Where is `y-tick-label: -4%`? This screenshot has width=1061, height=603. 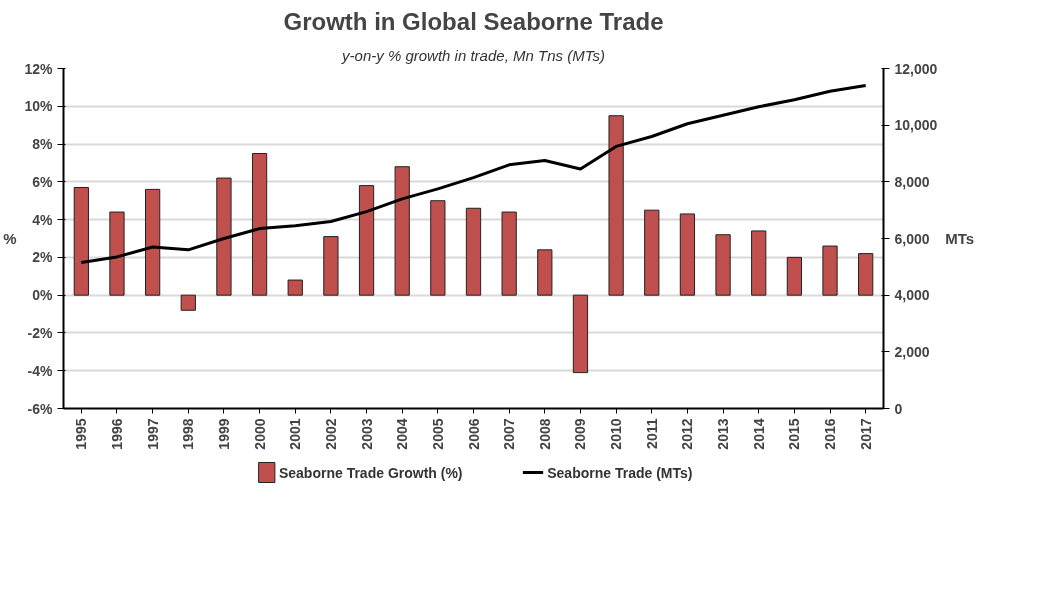
y-tick-label: -4% is located at coordinates (40, 370).